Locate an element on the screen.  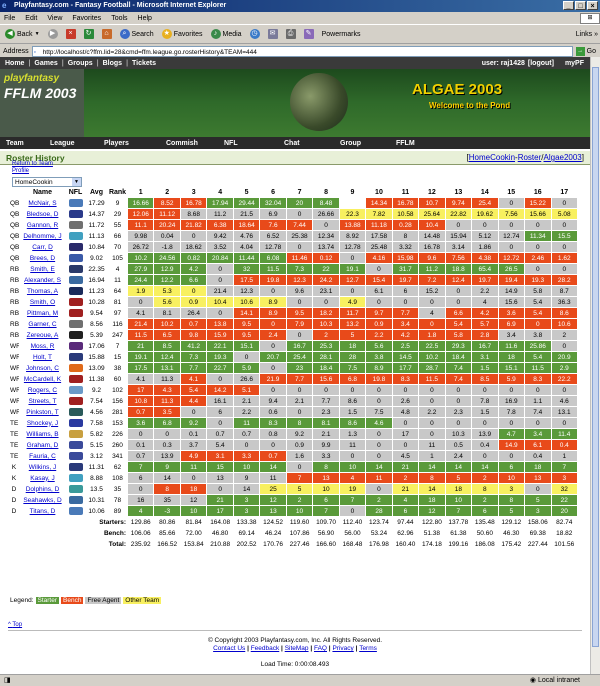
mail-button: ✉ is located at coordinates (273, 34).